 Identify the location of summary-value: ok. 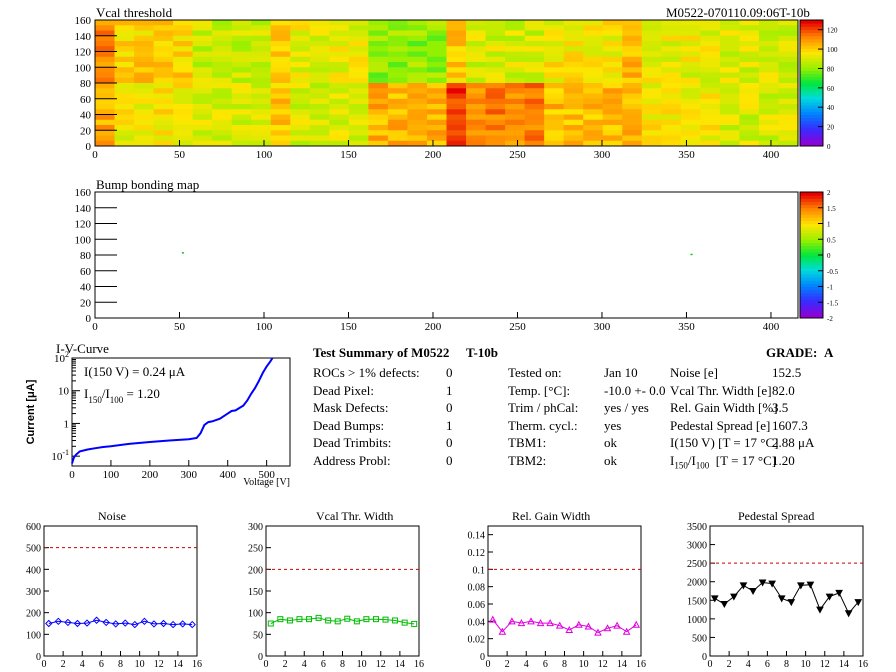
(610, 442).